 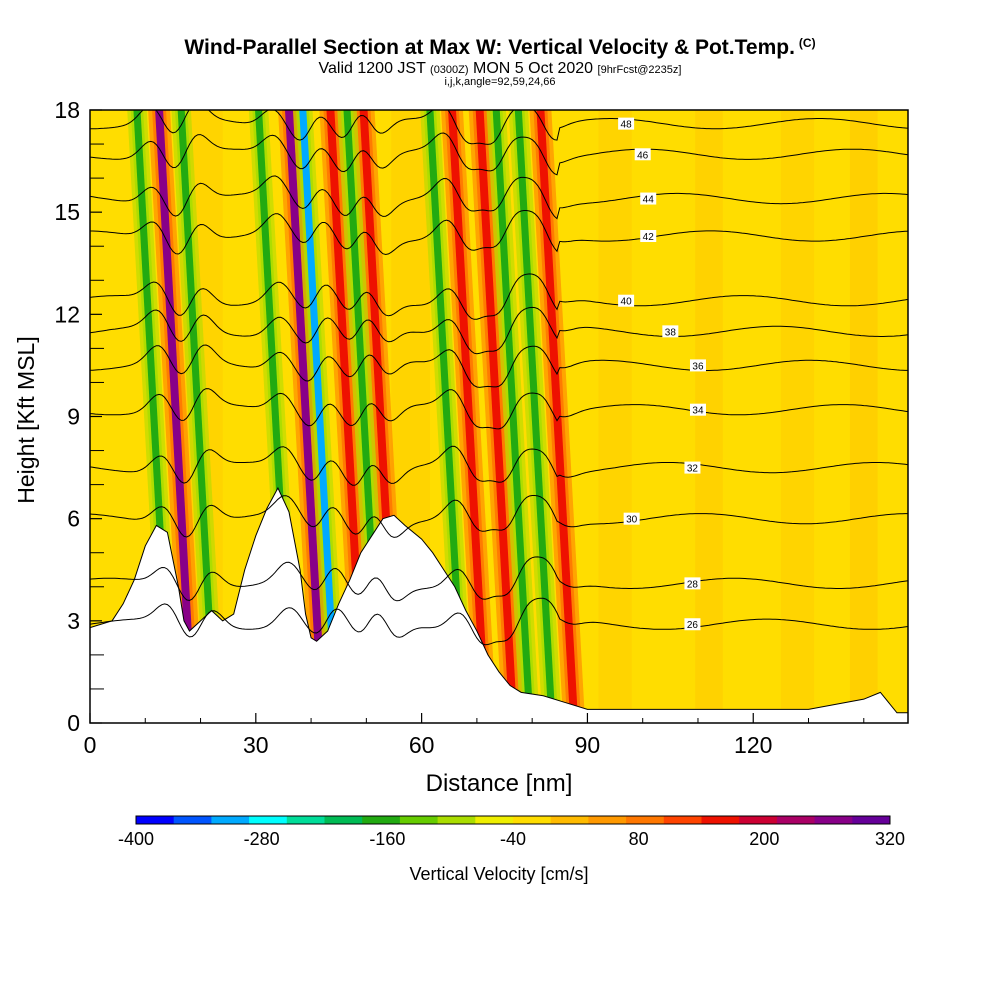 I want to click on x-tick-label: 0, so click(x=90, y=745).